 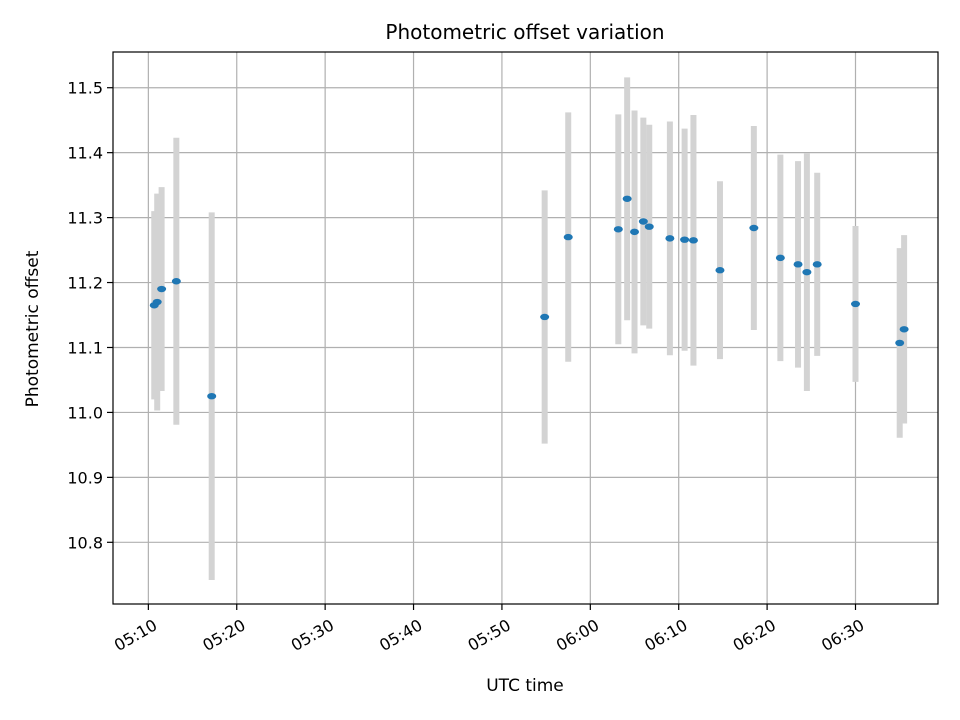 What do you see at coordinates (85, 542) in the screenshot?
I see `y-tick-label: 10.8` at bounding box center [85, 542].